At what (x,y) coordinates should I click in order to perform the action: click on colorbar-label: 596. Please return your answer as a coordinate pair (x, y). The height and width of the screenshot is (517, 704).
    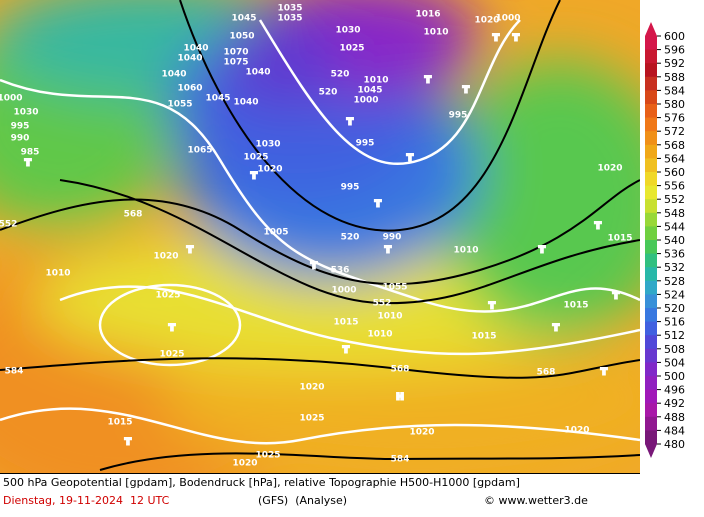
    Looking at the image, I should click on (674, 50).